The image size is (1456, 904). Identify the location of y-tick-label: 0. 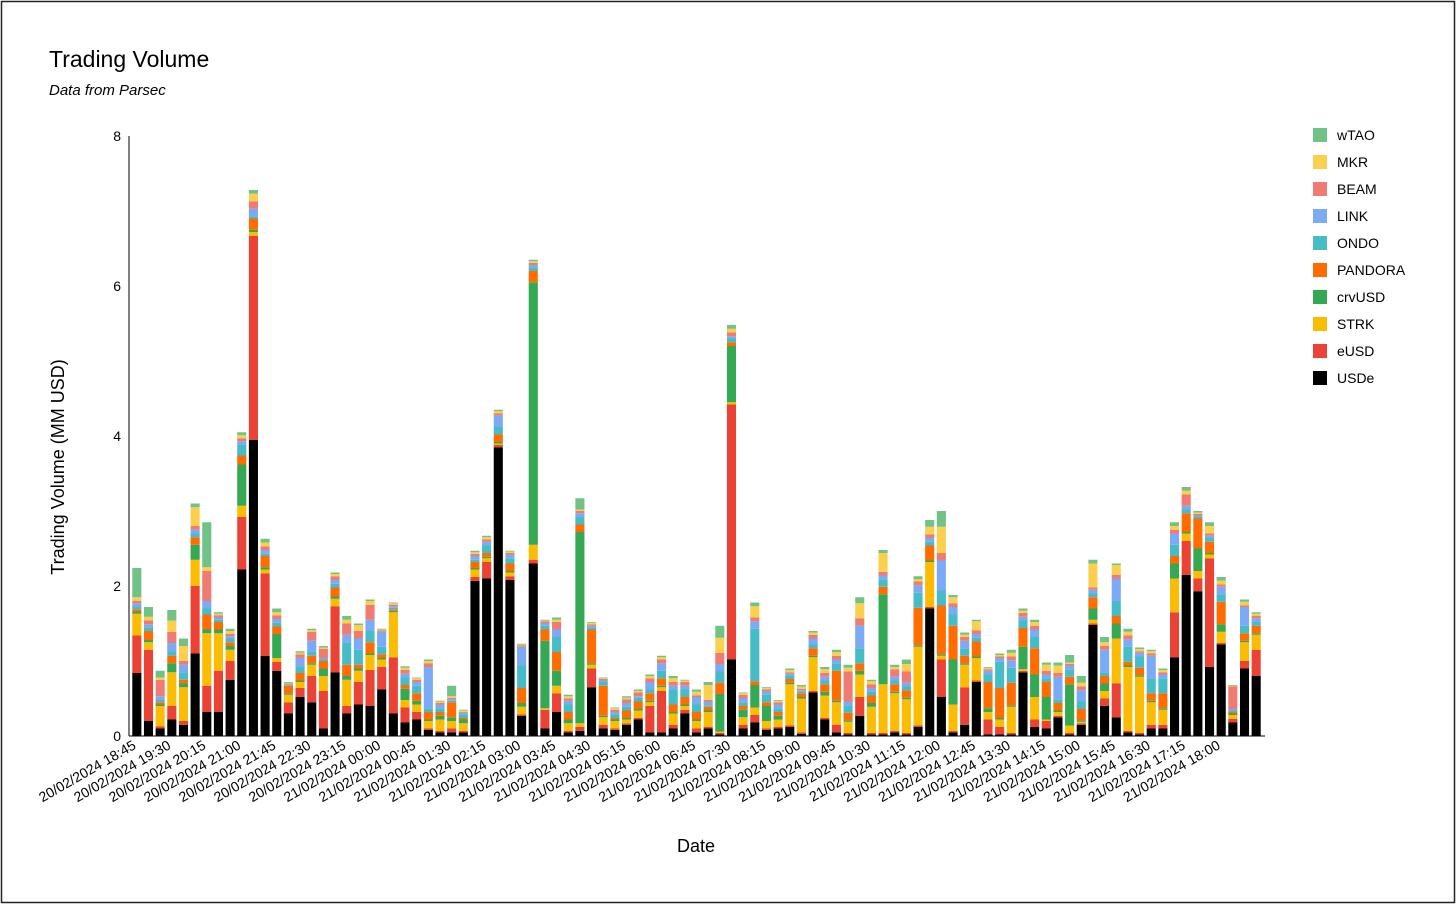
(117, 736).